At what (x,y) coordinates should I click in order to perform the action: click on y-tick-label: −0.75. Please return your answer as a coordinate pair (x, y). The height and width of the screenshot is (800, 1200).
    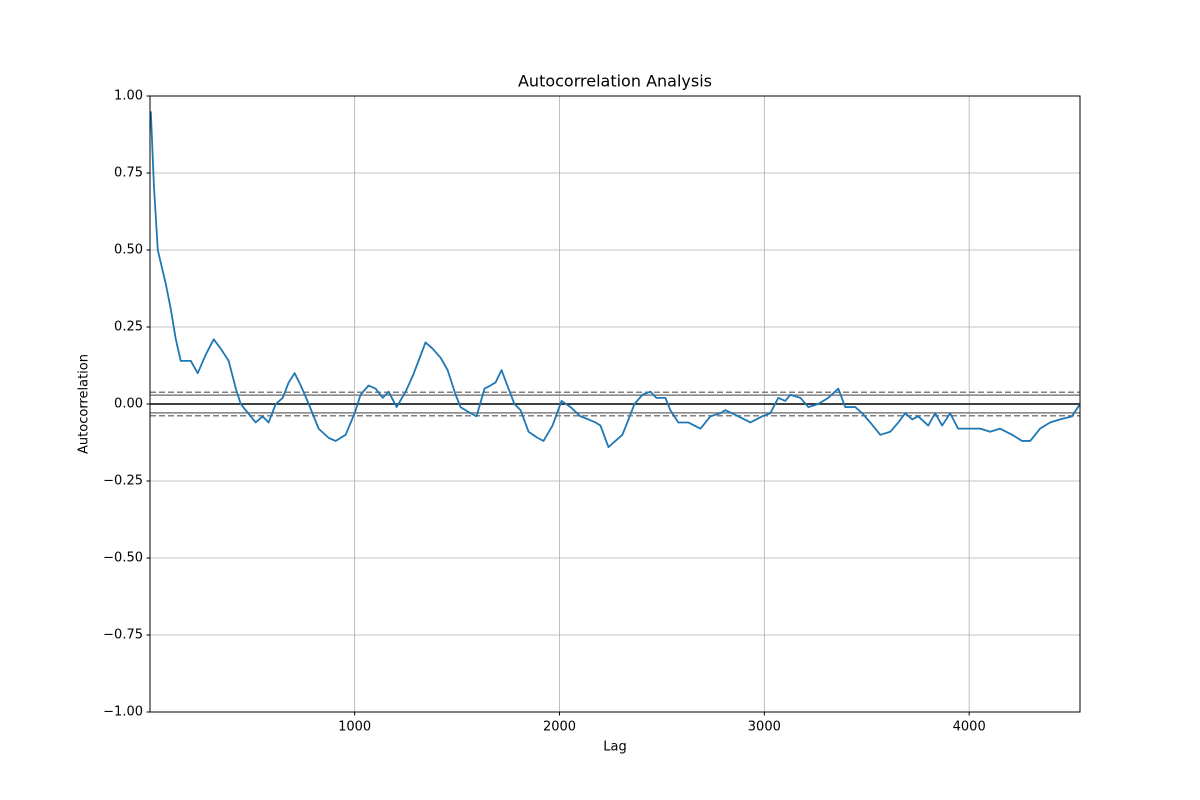
    Looking at the image, I should click on (123, 635).